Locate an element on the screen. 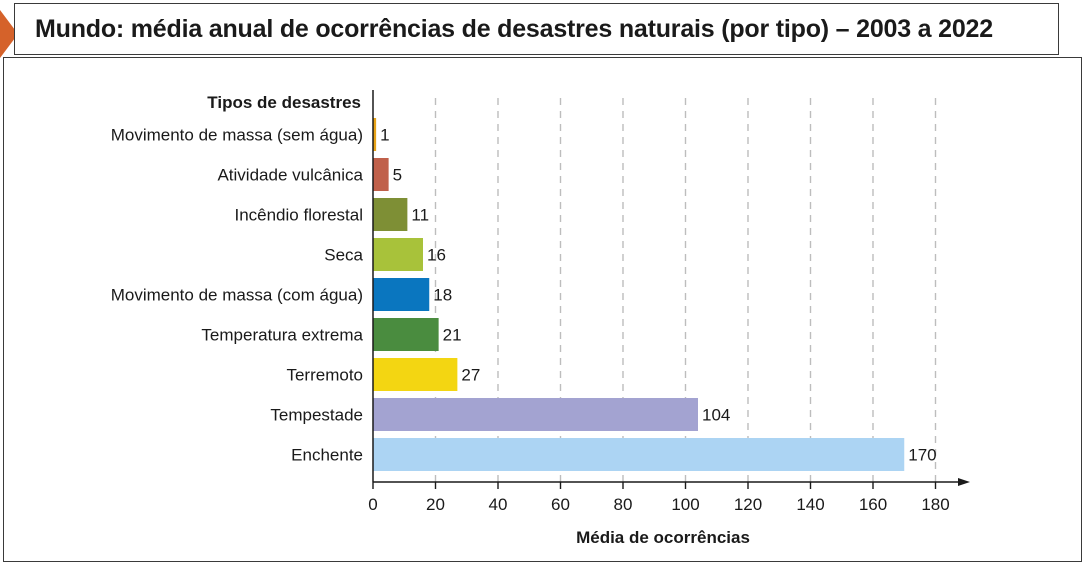  x-tick-label: 120 is located at coordinates (748, 504).